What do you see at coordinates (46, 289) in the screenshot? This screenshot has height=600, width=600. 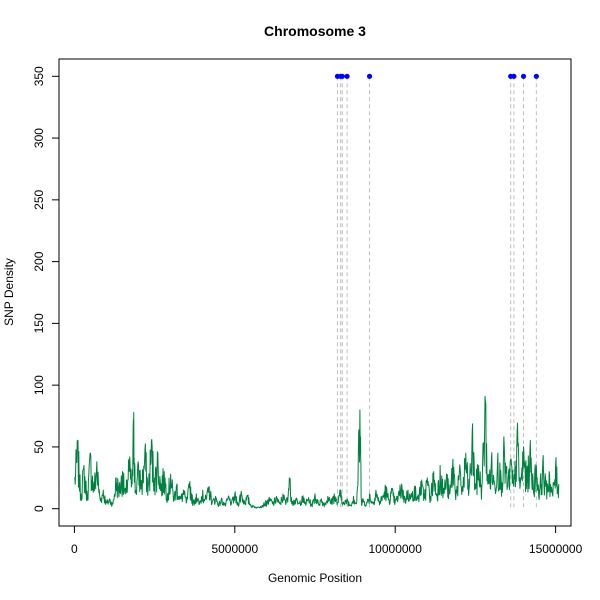 I see `y-axis: 0 50 100 150 200 250 300 350` at bounding box center [46, 289].